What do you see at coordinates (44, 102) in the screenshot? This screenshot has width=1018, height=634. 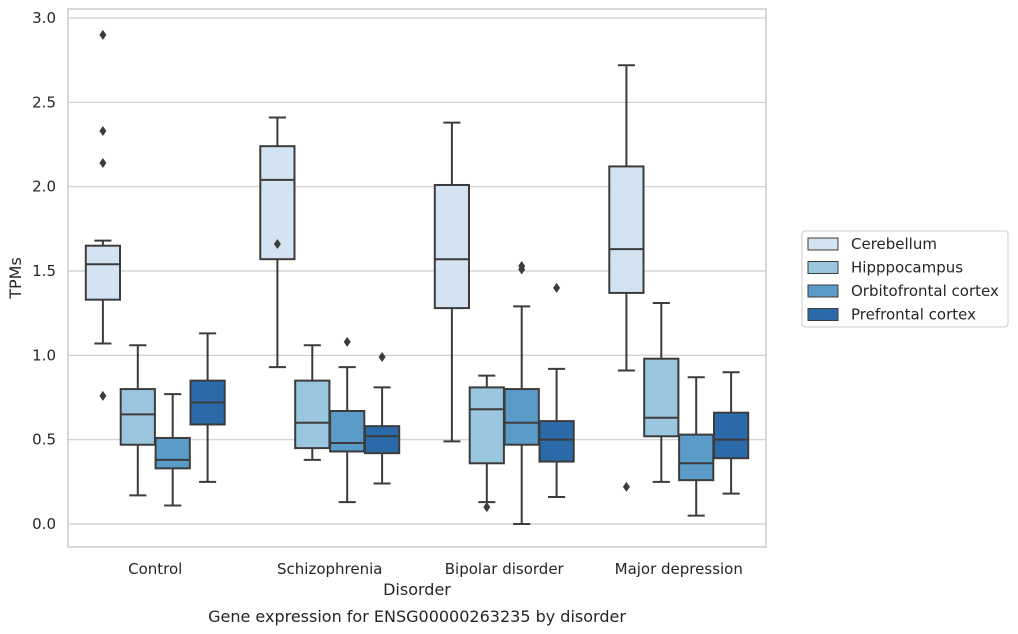 I see `y-tick-label: 2.5` at bounding box center [44, 102].